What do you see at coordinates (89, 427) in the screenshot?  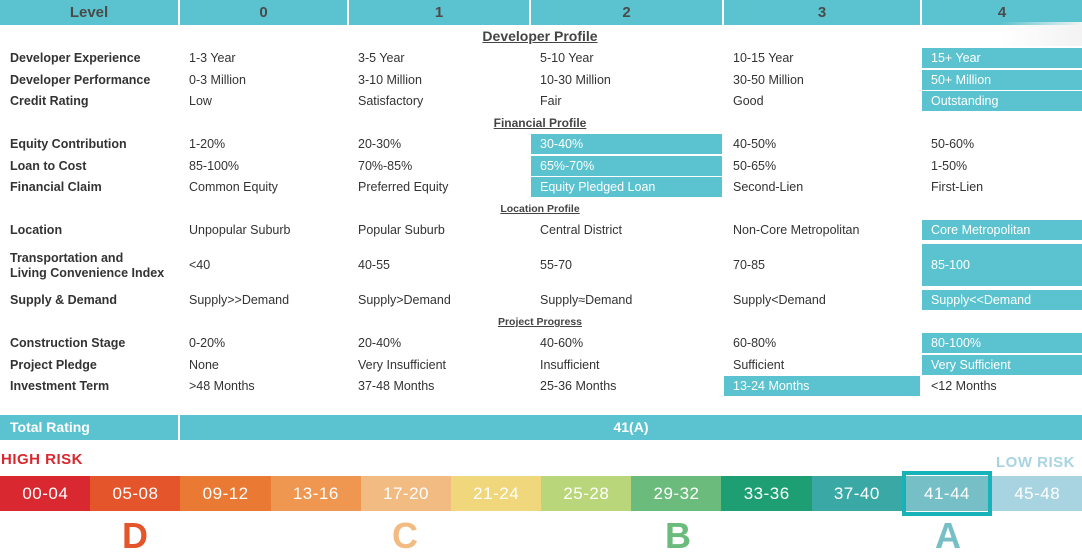 I see `total-rating-label: Total Rating` at bounding box center [89, 427].